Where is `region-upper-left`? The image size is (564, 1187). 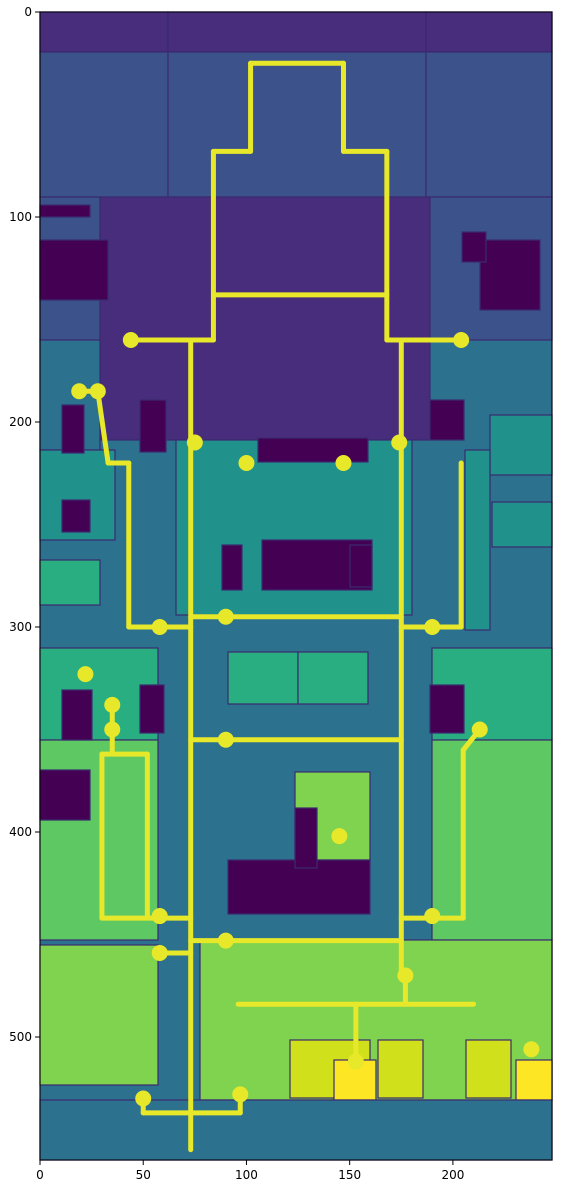
region-upper-left is located at coordinates (104, 124).